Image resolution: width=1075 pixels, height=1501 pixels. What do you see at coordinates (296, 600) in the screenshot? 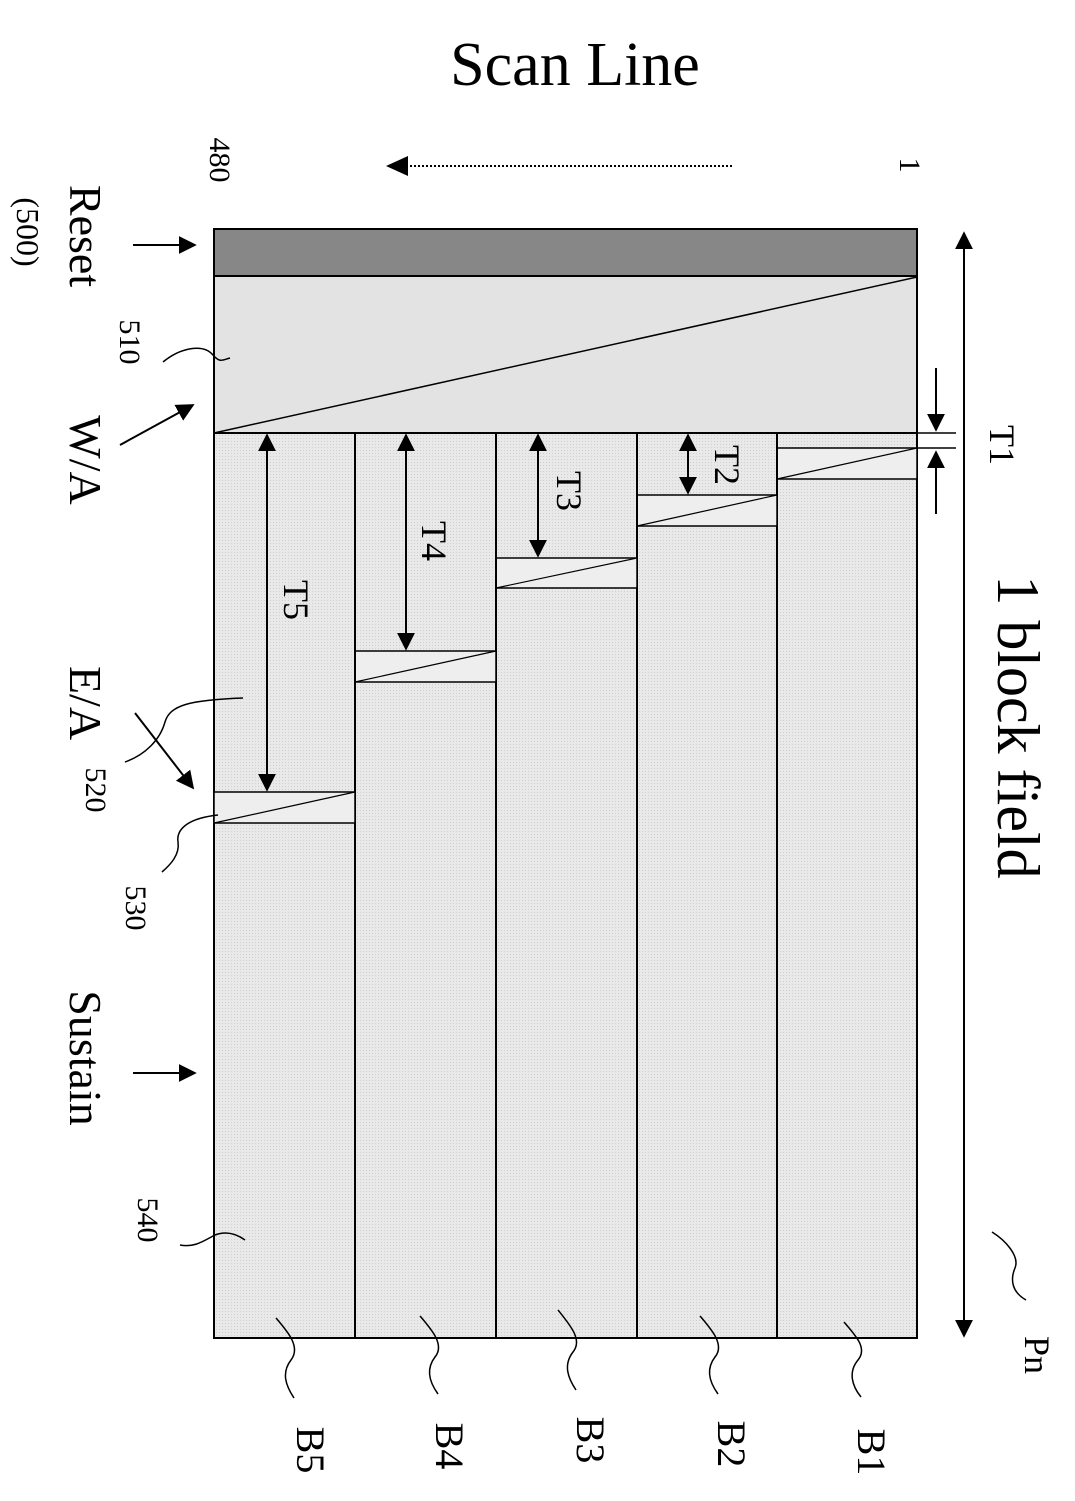
I see `t5-label: T5` at bounding box center [296, 600].